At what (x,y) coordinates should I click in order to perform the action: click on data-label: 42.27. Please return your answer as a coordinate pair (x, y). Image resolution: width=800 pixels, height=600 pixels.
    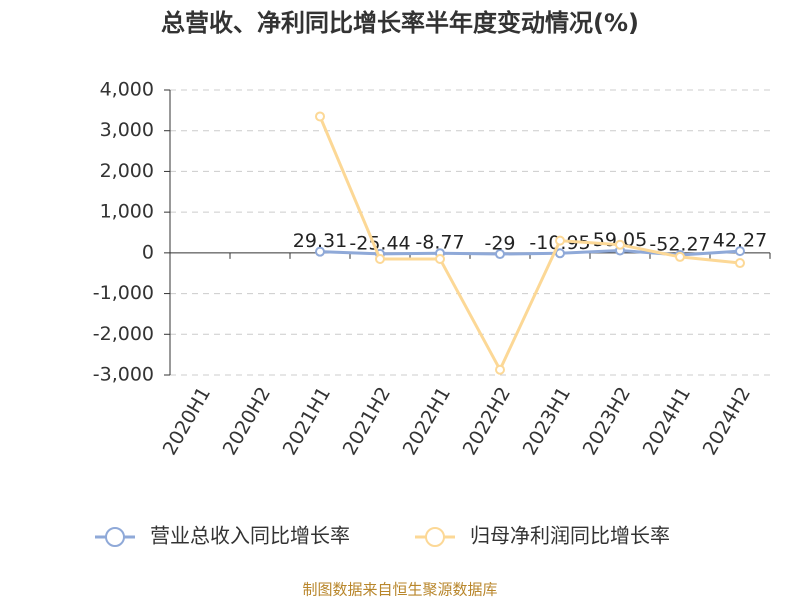
    Looking at the image, I should click on (740, 241).